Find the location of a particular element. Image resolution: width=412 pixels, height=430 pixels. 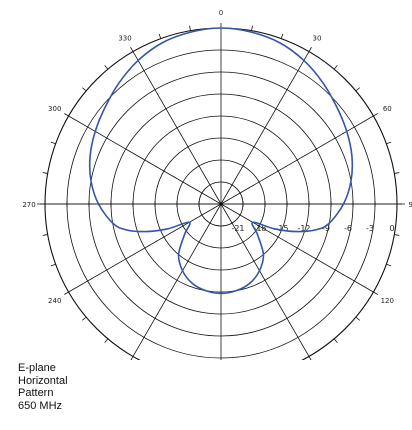

angle-tick-label: 300 is located at coordinates (54, 109).